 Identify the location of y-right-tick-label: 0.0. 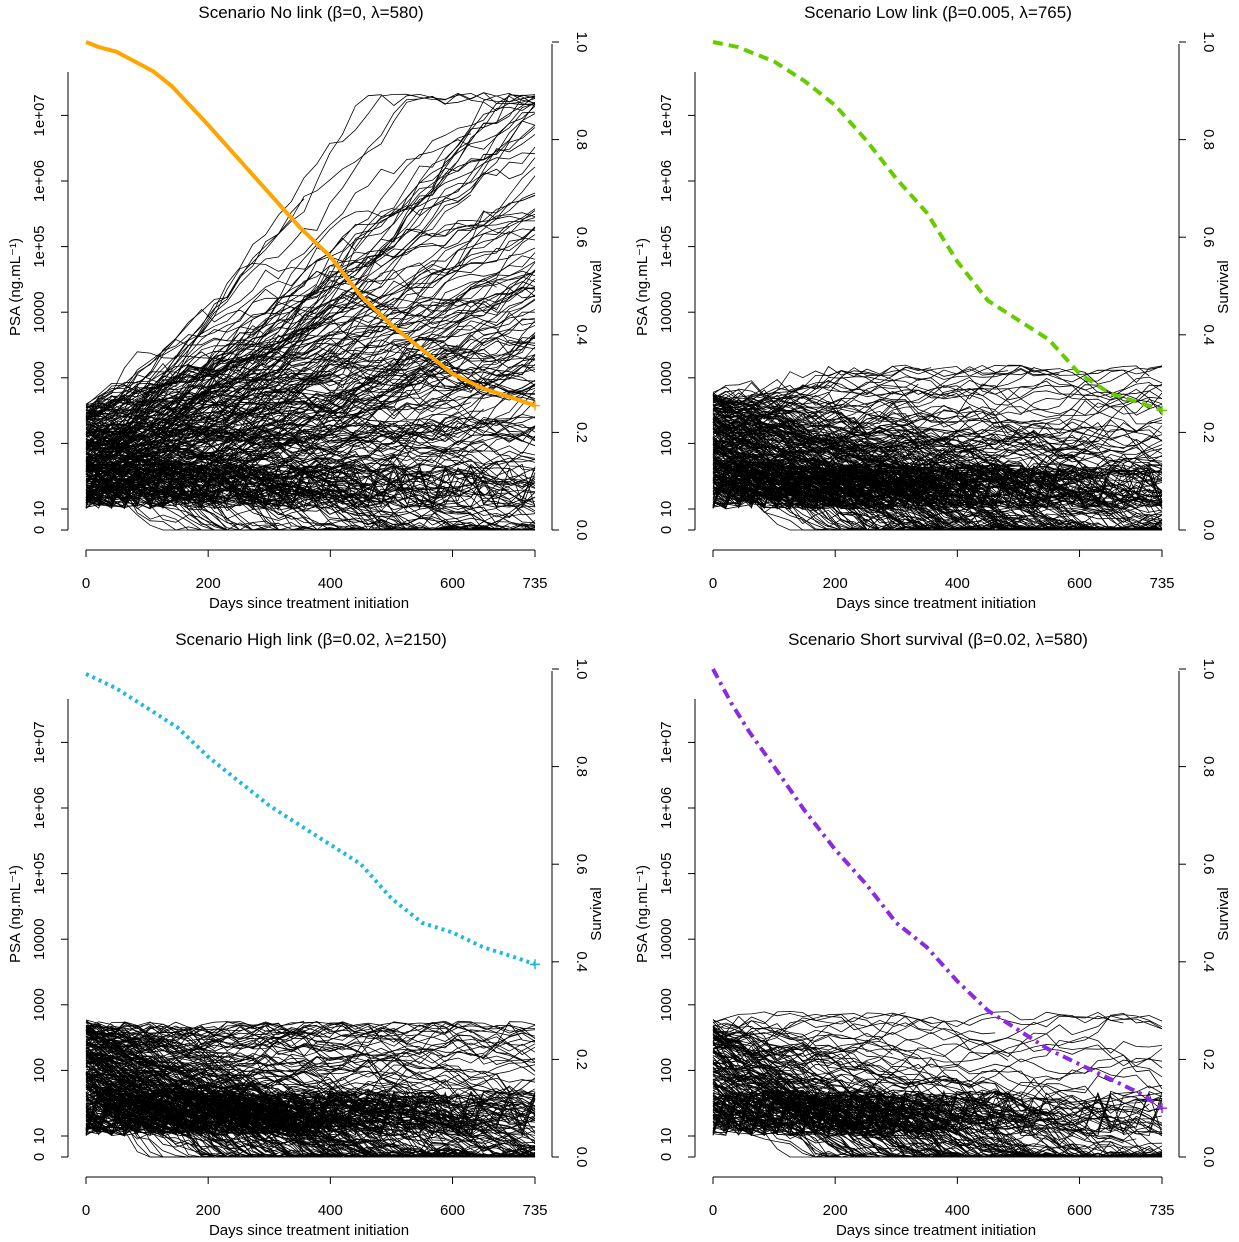
(1208, 530).